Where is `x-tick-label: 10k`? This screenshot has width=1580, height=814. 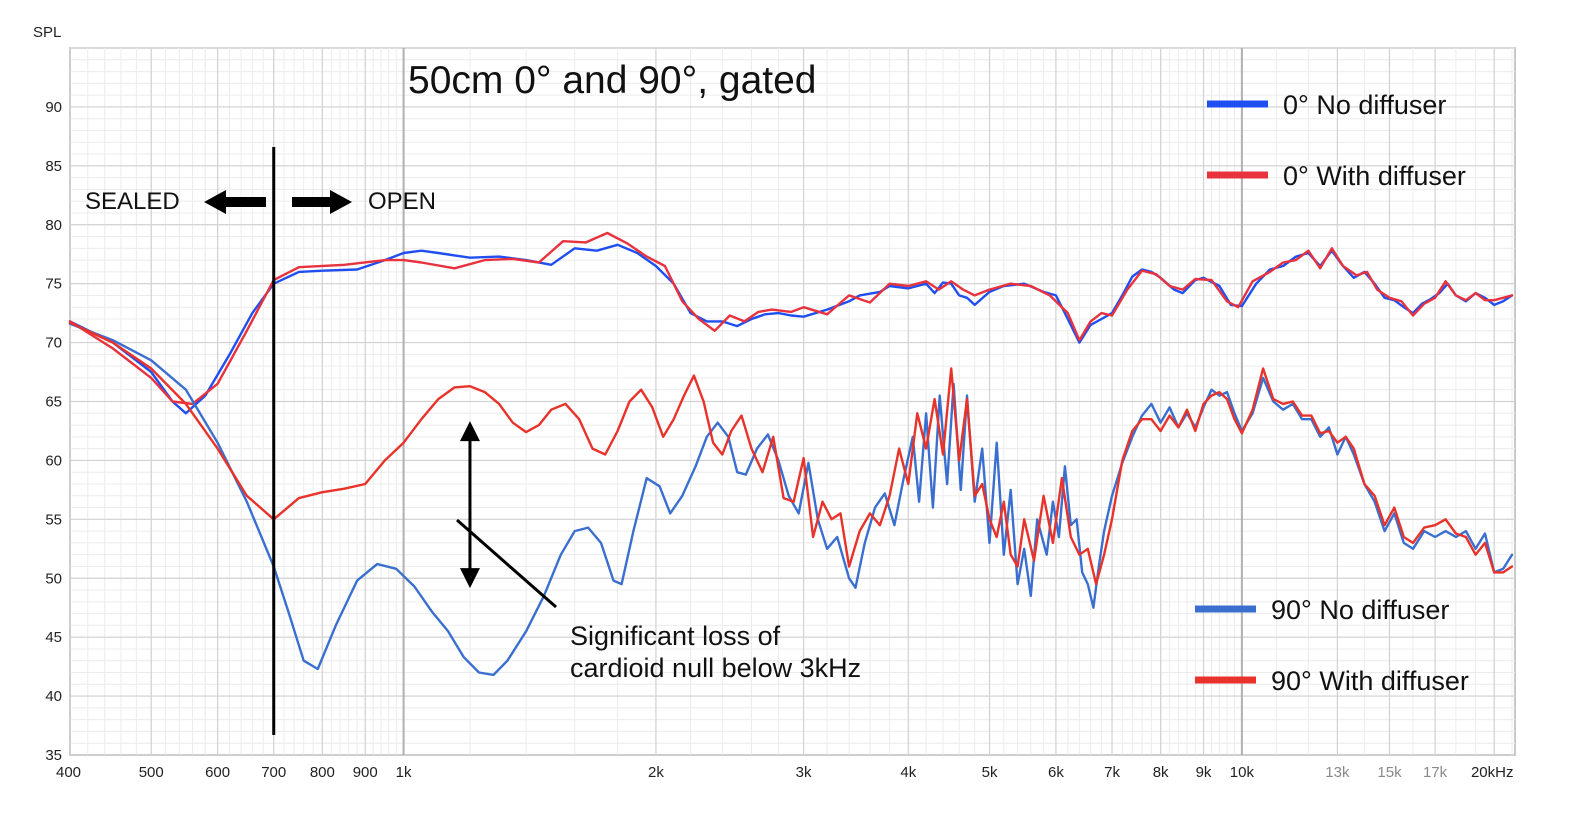 x-tick-label: 10k is located at coordinates (1242, 772).